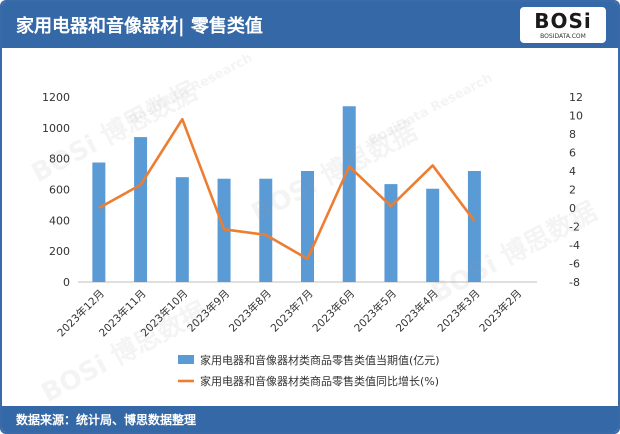 The width and height of the screenshot is (620, 434). What do you see at coordinates (574, 245) in the screenshot?
I see `y-right-tick-label: -4` at bounding box center [574, 245].